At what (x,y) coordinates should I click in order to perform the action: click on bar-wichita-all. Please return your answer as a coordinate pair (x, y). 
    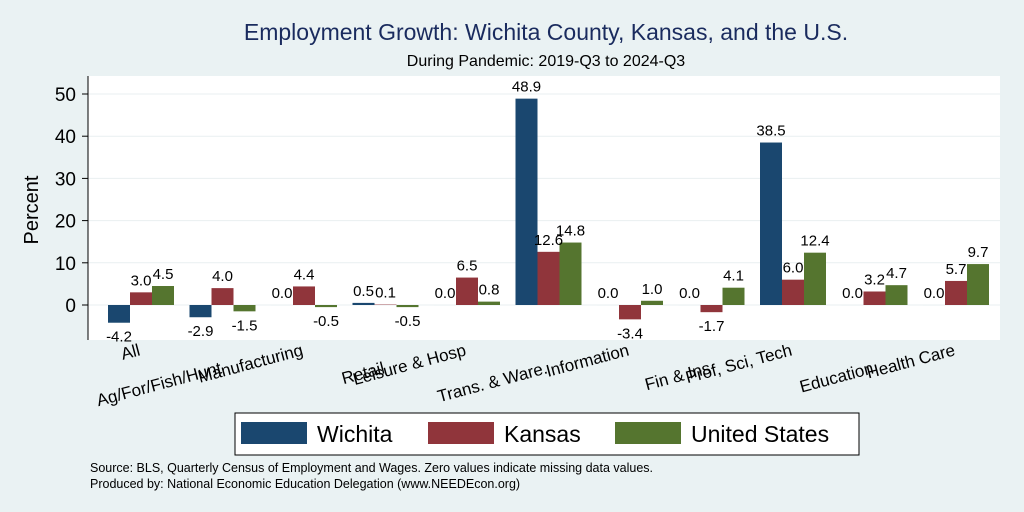
    Looking at the image, I should click on (119, 314).